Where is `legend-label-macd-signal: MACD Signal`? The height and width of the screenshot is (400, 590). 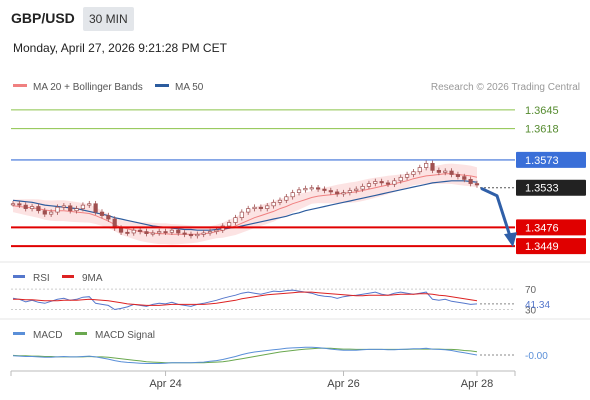 legend-label-macd-signal: MACD Signal is located at coordinates (125, 335).